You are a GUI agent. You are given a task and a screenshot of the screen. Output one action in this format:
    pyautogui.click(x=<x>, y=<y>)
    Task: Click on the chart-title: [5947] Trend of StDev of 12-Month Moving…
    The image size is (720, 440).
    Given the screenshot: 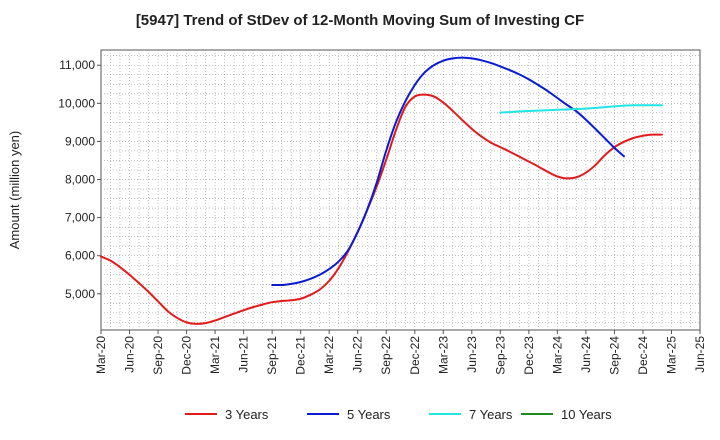 What is the action you would take?
    pyautogui.click(x=360, y=20)
    